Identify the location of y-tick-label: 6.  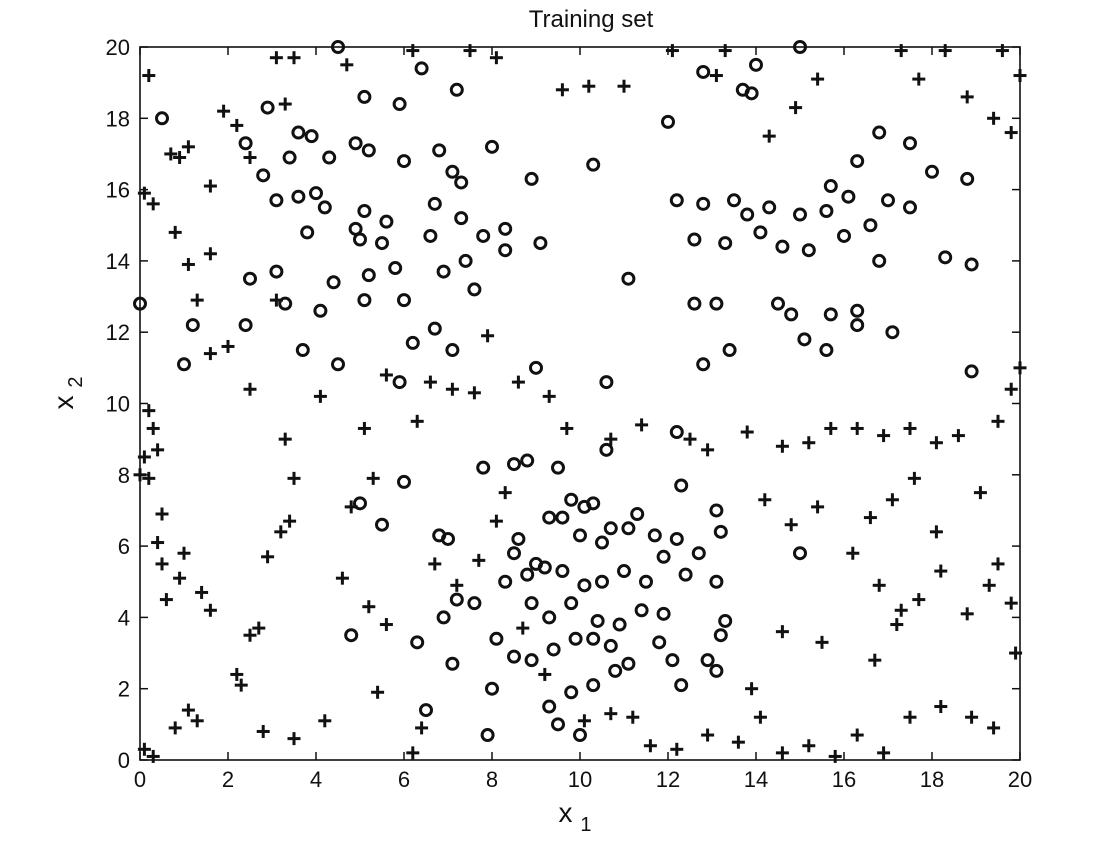
(124, 546).